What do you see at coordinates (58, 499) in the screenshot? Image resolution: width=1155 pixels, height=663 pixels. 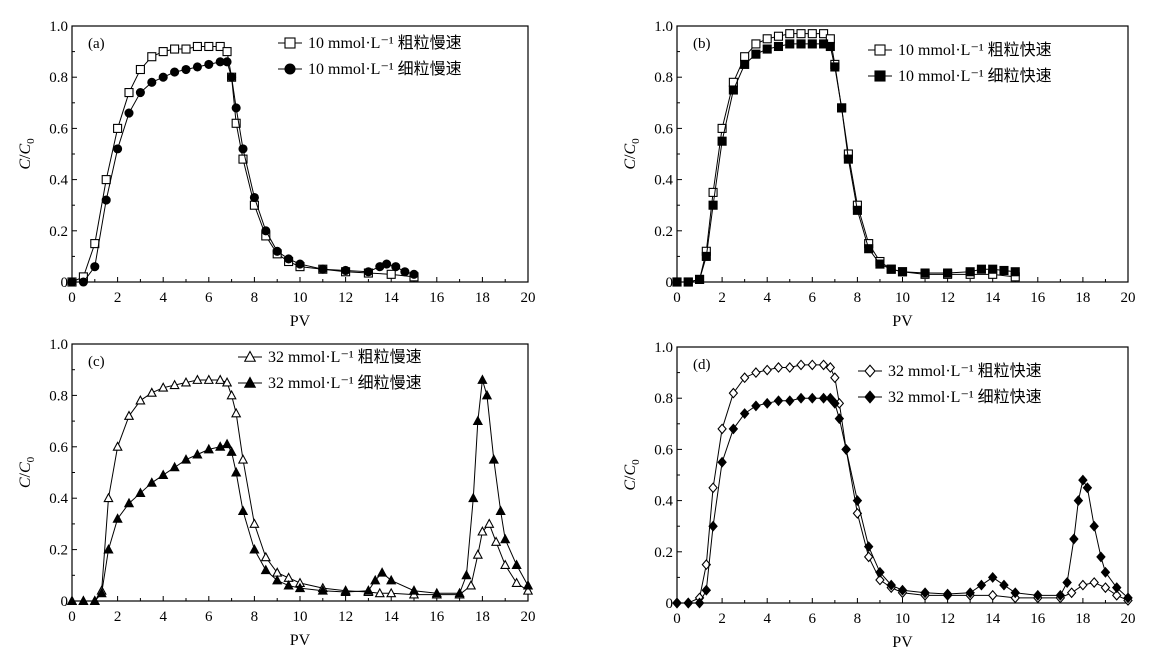 I see `y-tick-label: 0.4` at bounding box center [58, 499].